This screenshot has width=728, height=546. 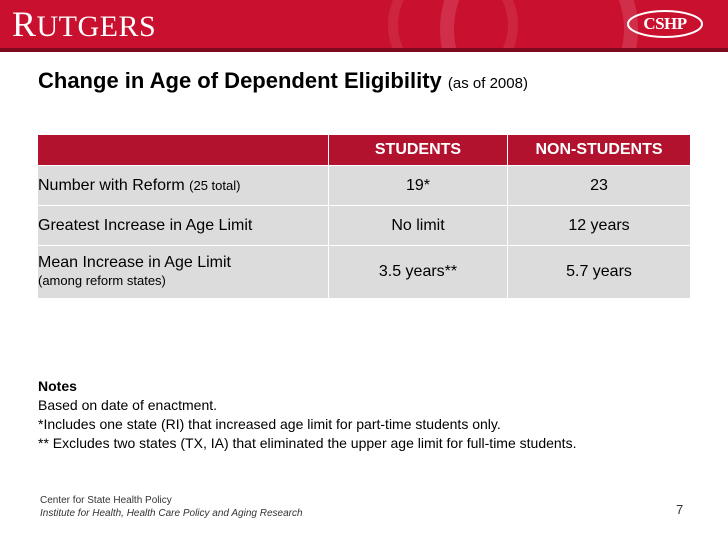 I want to click on non-students-value: 23, so click(x=599, y=185).